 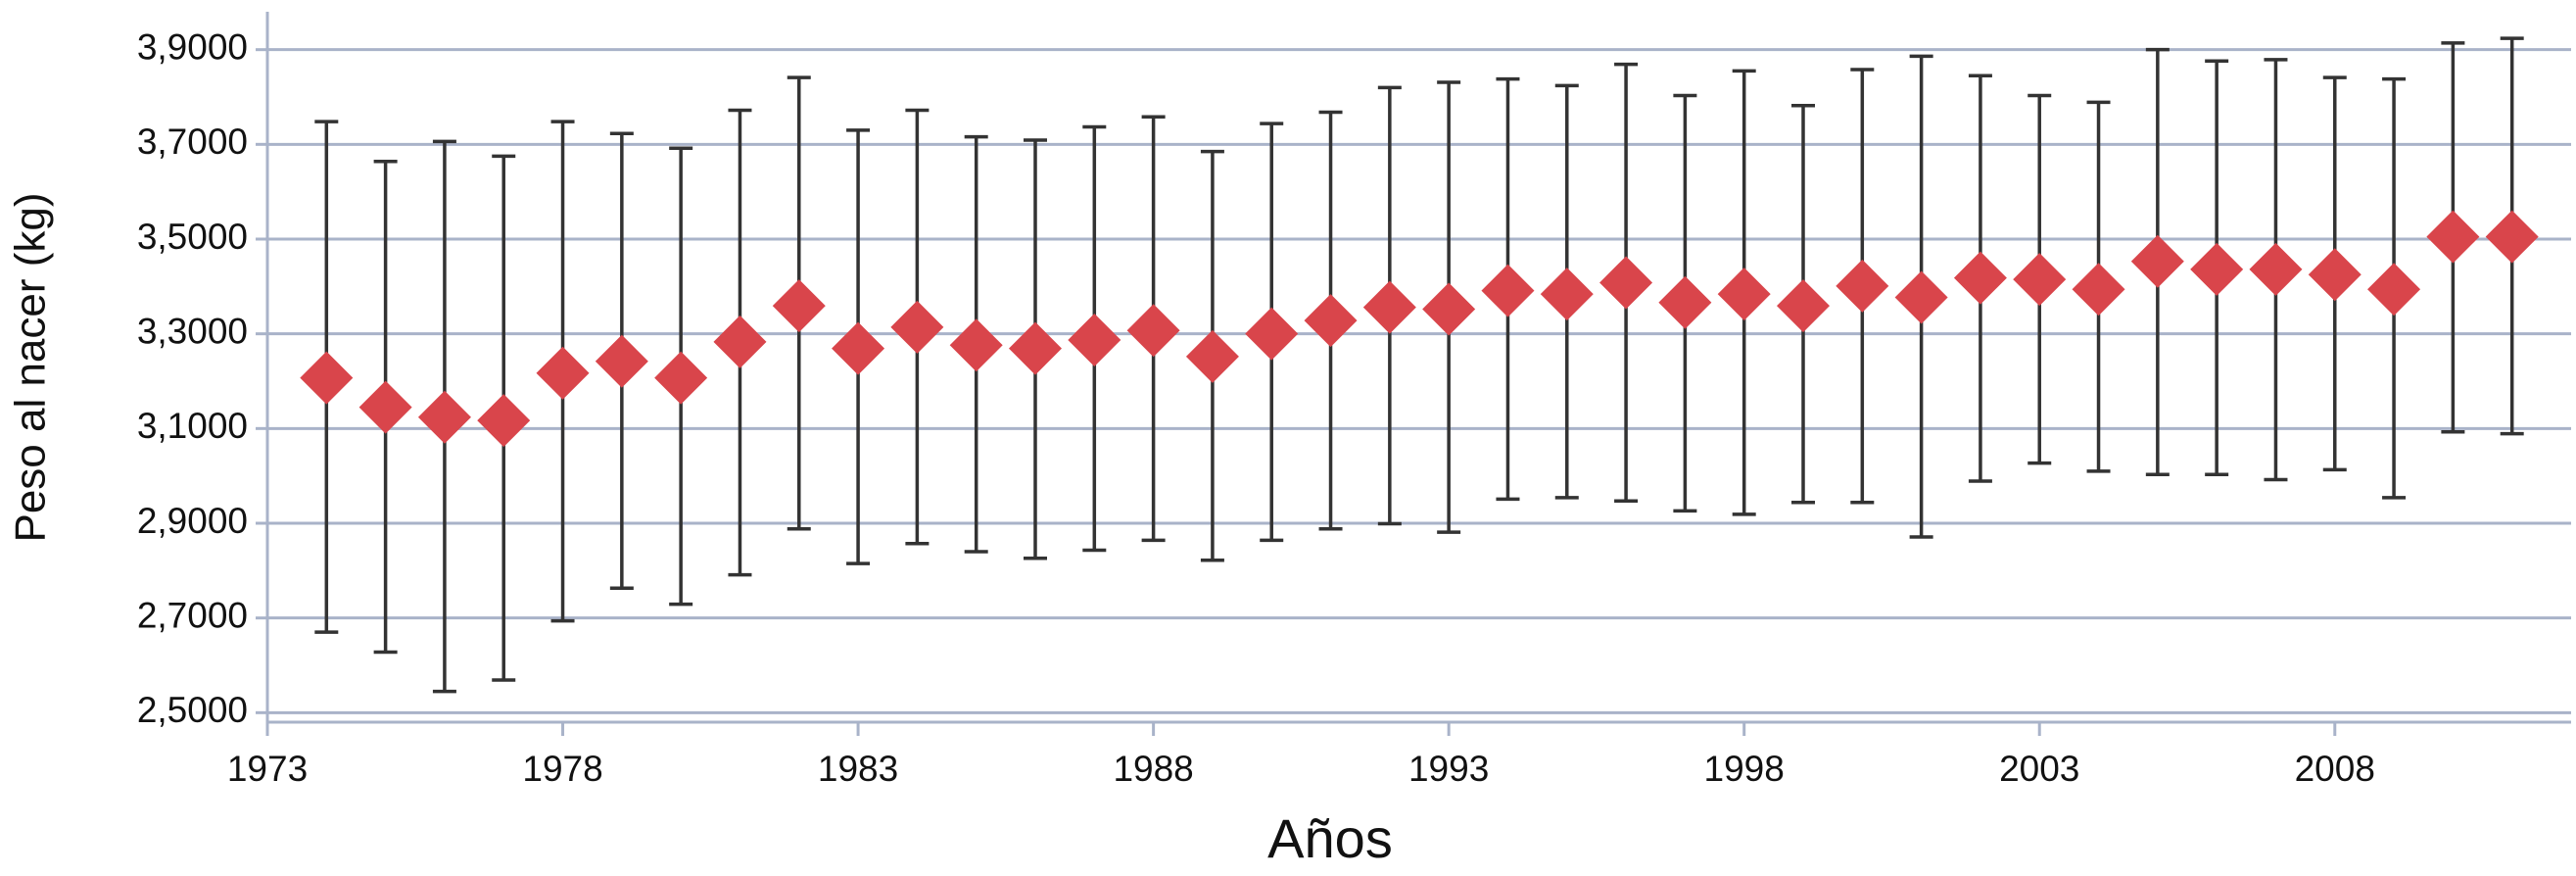 What do you see at coordinates (1448, 769) in the screenshot?
I see `x-tick-label: 1993` at bounding box center [1448, 769].